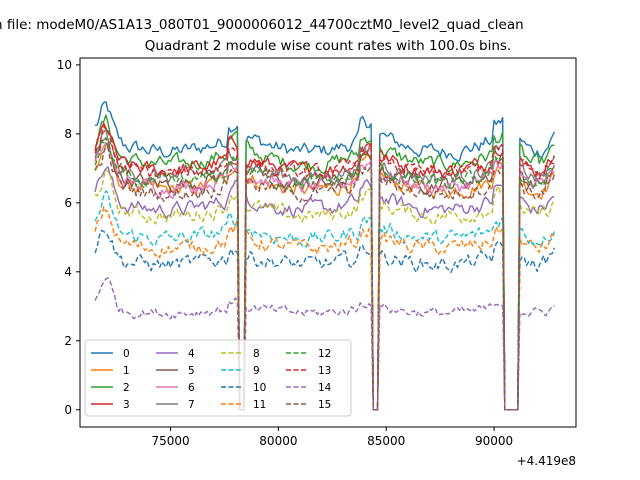  What do you see at coordinates (126, 354) in the screenshot?
I see `legend-label-0: 0` at bounding box center [126, 354].